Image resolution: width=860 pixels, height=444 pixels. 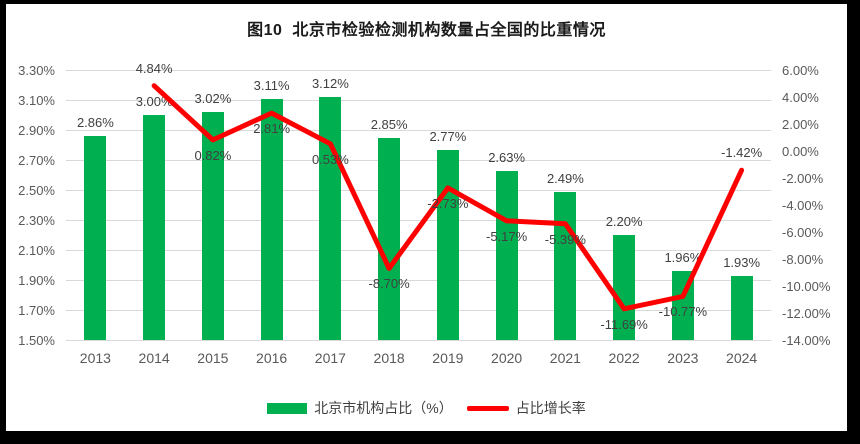 What do you see at coordinates (806, 313) in the screenshot?
I see `right-axis-tick-label: -12.00%` at bounding box center [806, 313].